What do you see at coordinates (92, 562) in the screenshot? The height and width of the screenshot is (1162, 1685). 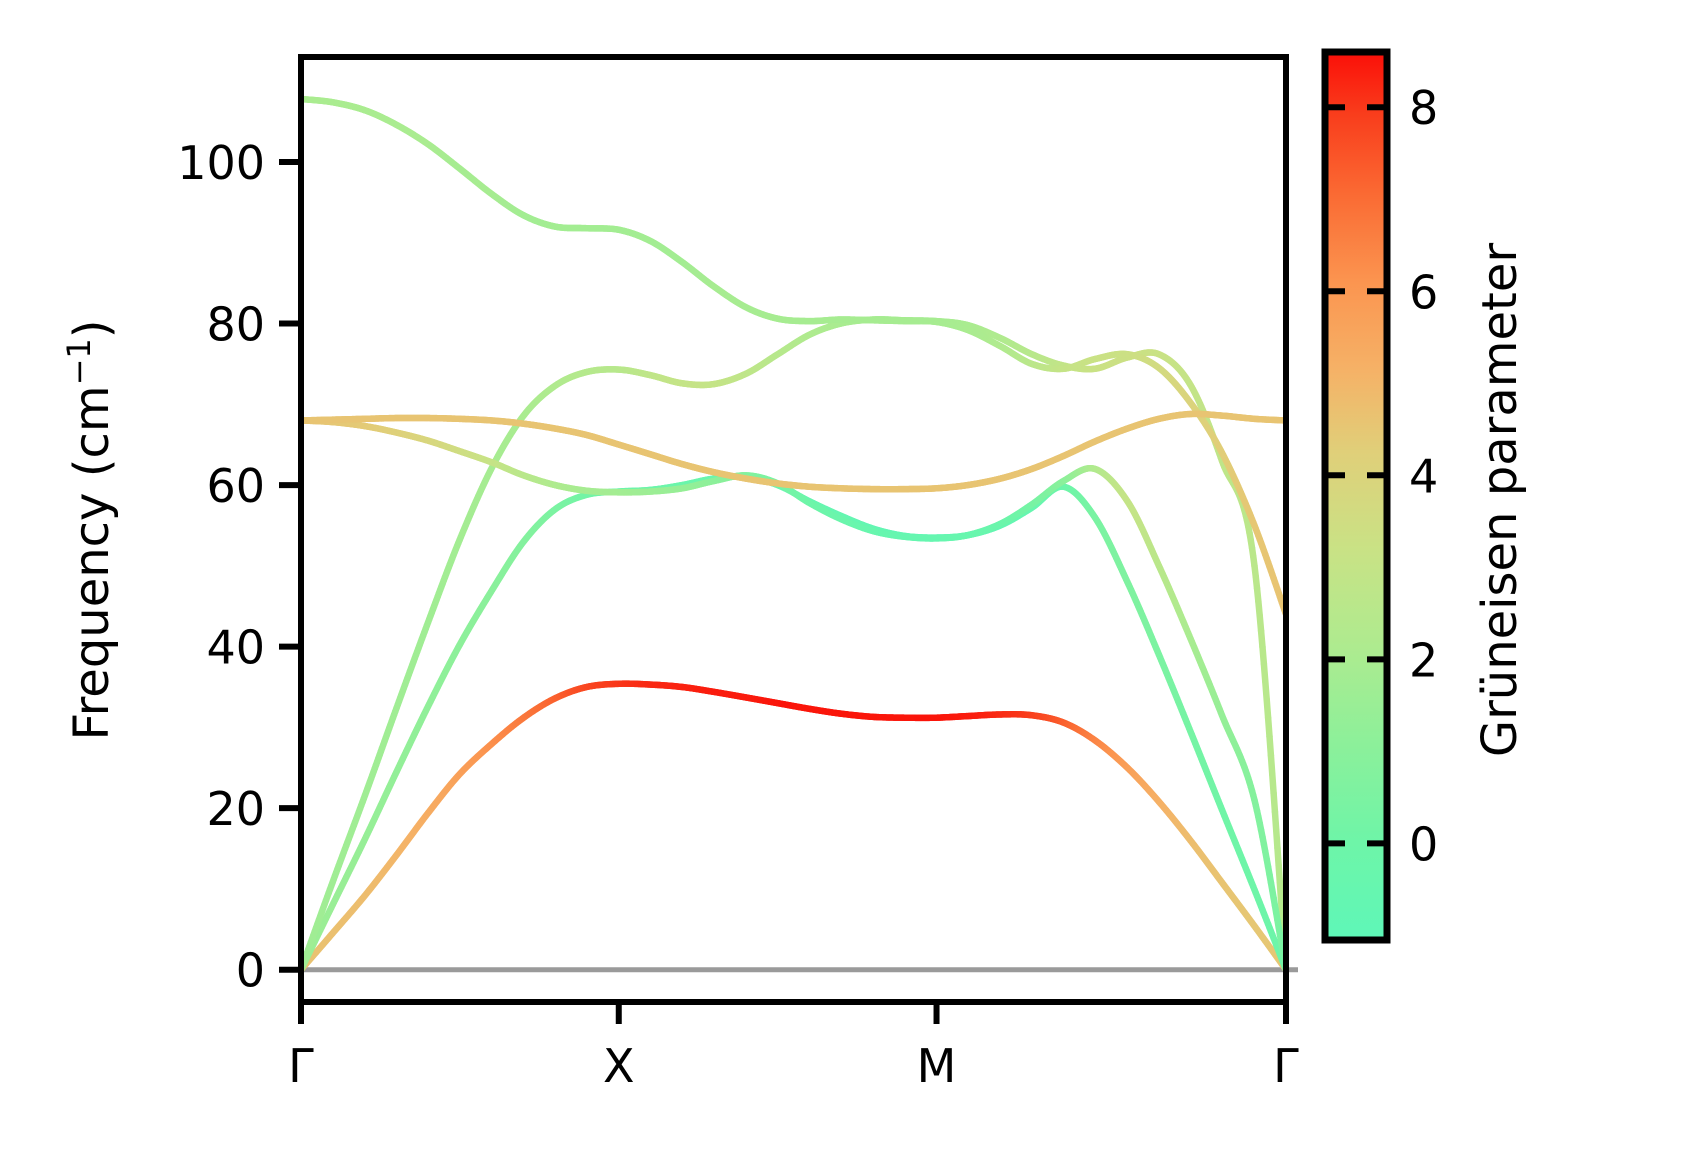 I see `y-axis-title-main: Frequency (cm` at bounding box center [92, 562].